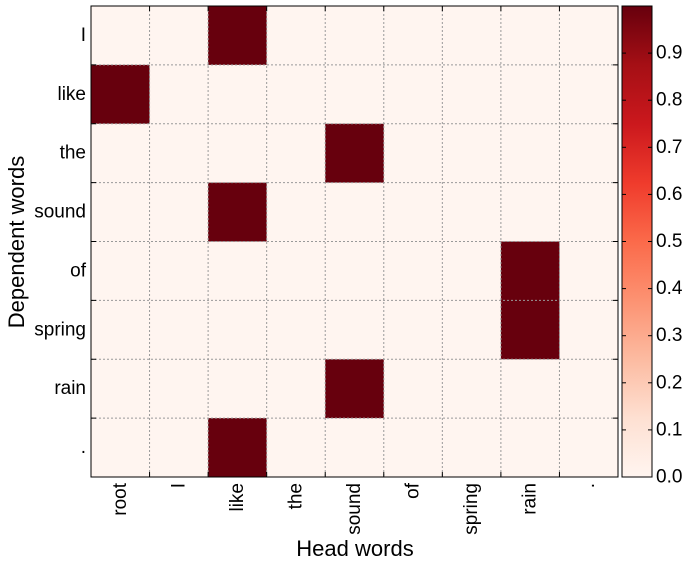  I want to click on x-tick-label: ., so click(588, 485).